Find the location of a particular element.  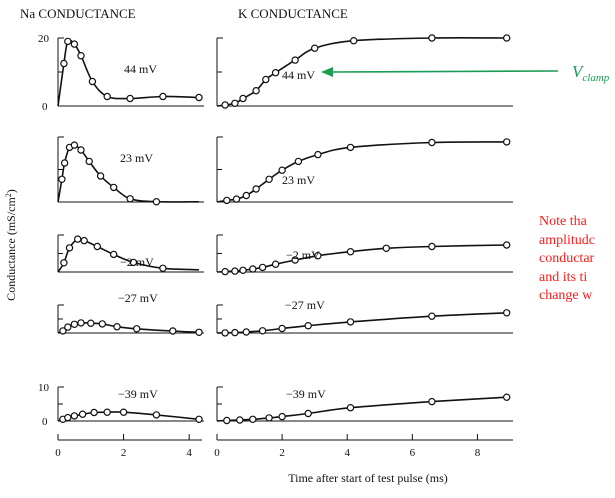

na-ytick-label: 0 is located at coordinates (45, 422).